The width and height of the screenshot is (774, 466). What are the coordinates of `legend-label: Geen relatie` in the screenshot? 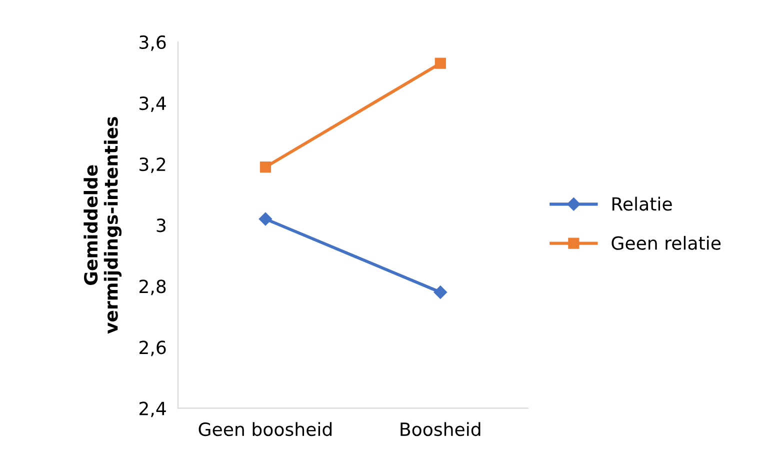 It's located at (666, 243).